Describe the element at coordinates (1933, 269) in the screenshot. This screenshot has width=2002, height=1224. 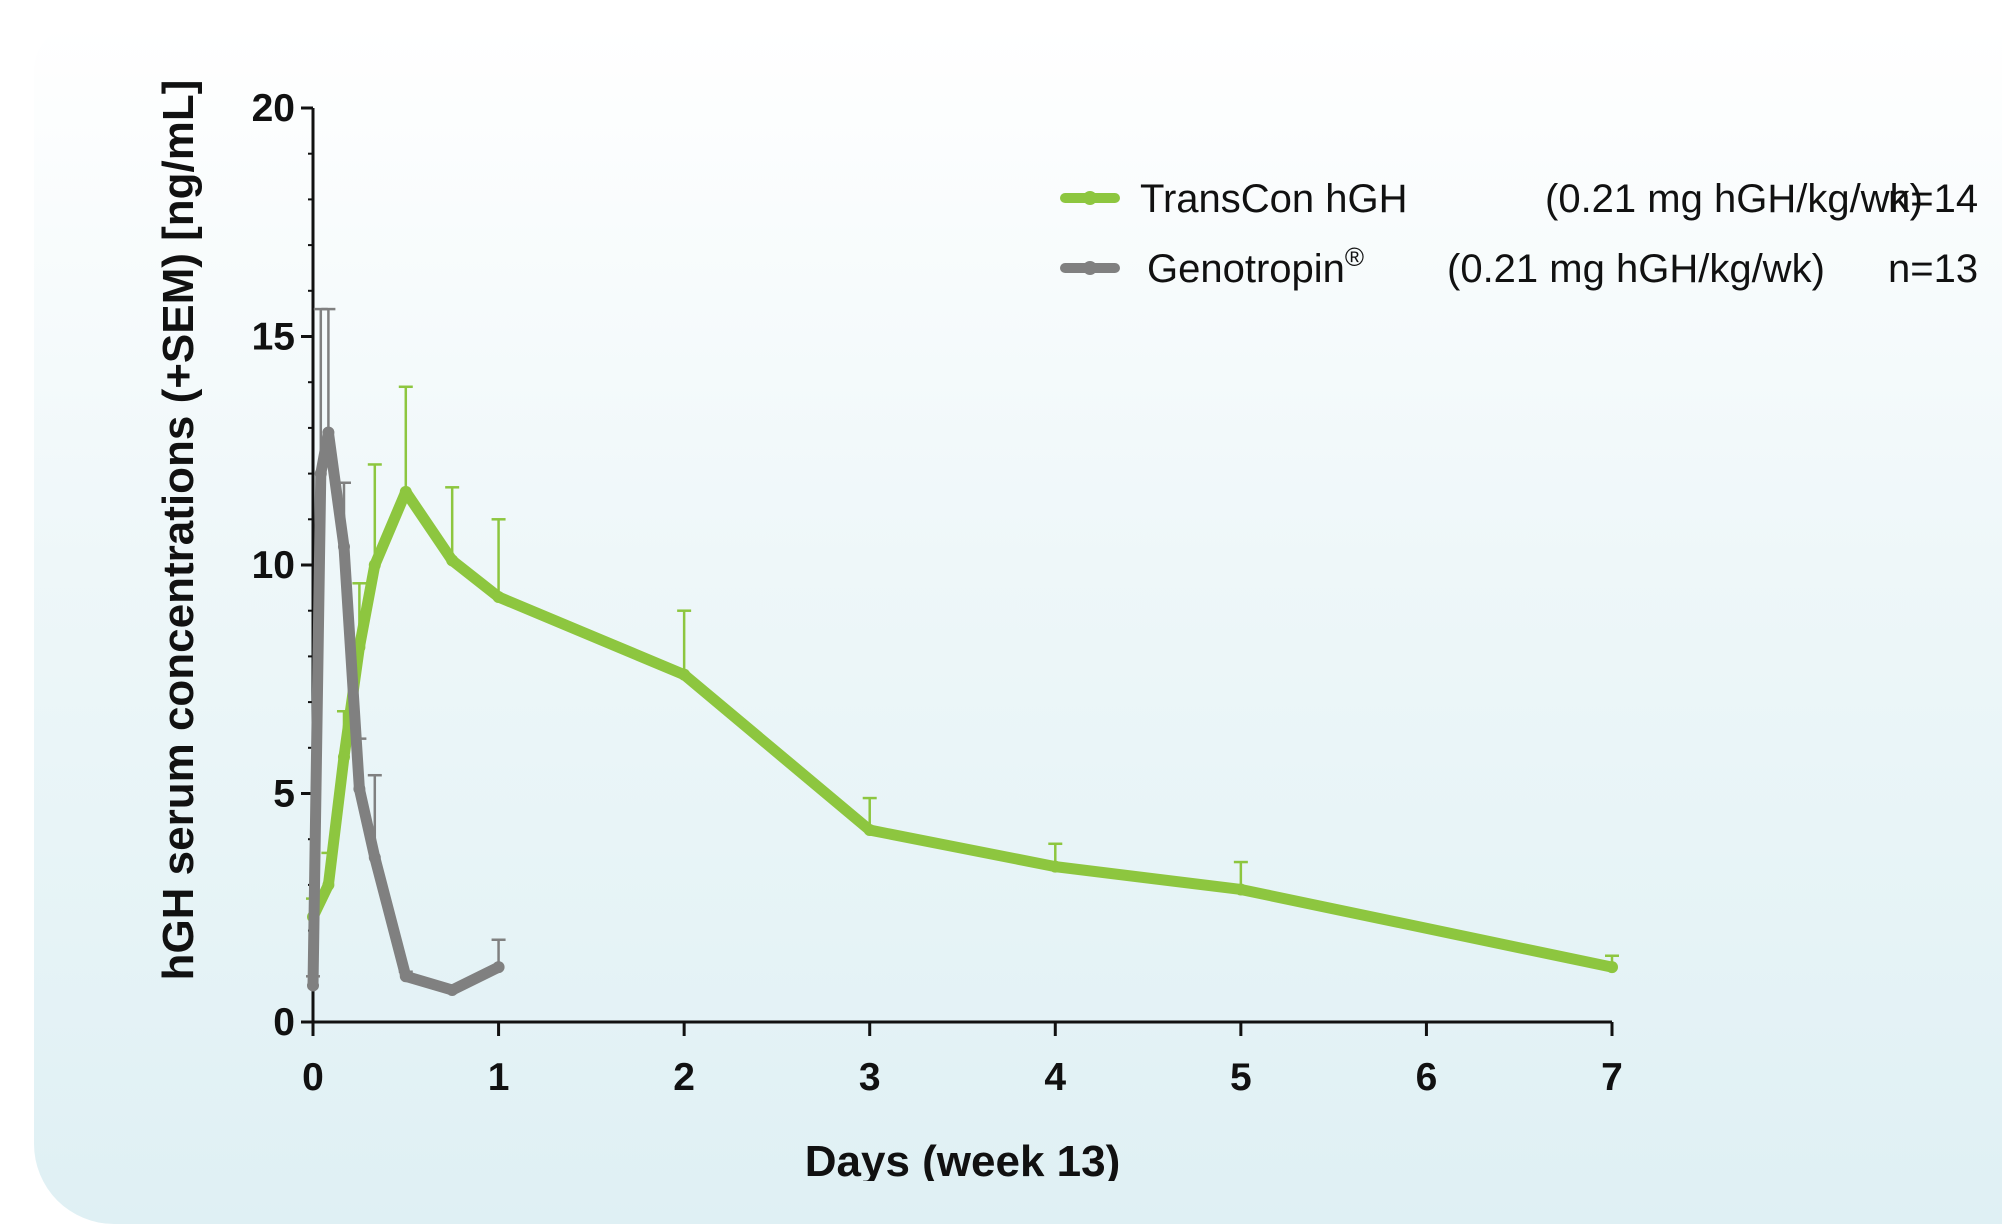
I see `legend-n-count: n=13` at that location.